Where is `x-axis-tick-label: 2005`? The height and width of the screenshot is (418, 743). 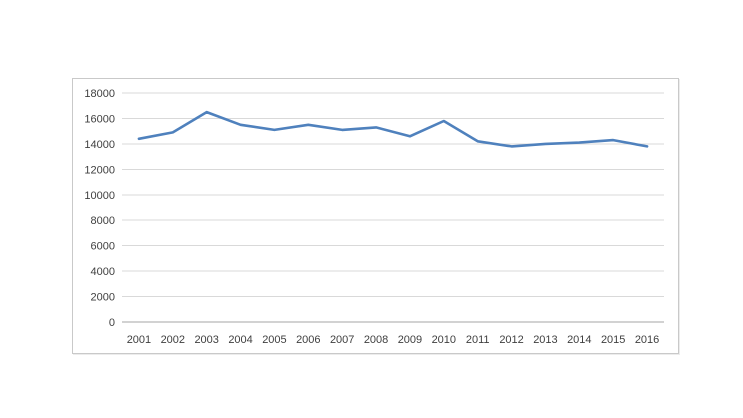 x-axis-tick-label: 2005 is located at coordinates (274, 340).